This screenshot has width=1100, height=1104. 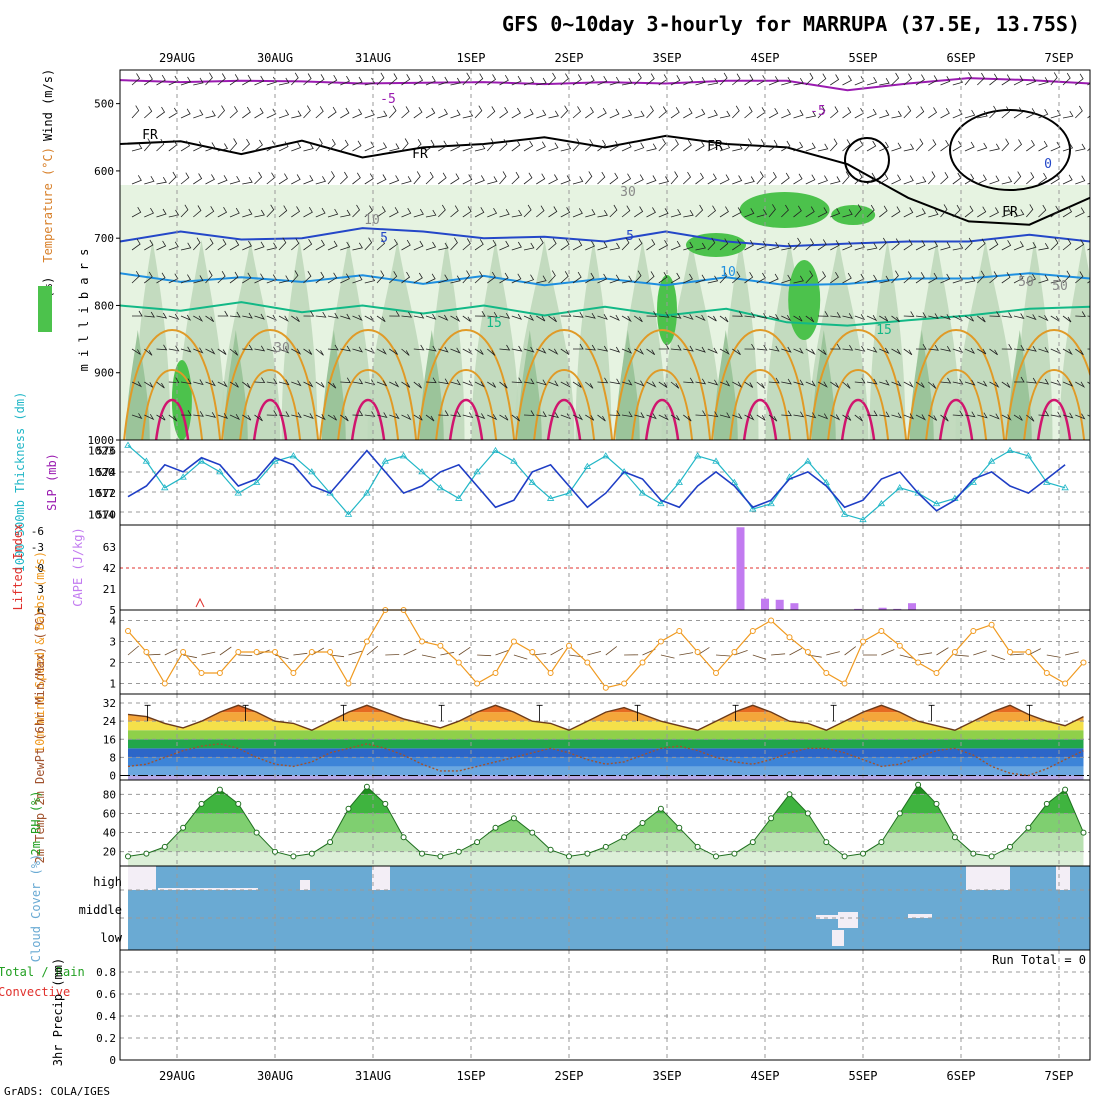 I want to click on tick-label: 4, so click(x=112, y=621).